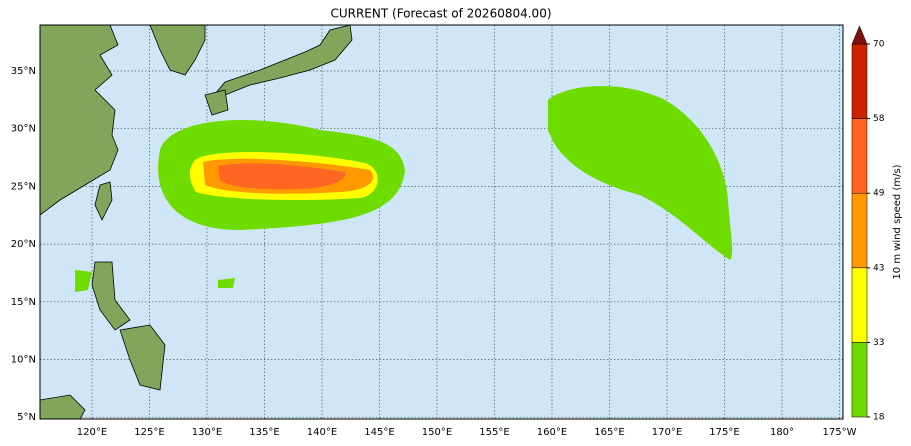 The image size is (911, 446). Describe the element at coordinates (878, 268) in the screenshot. I see `colorbar-tick-label: 43` at that location.